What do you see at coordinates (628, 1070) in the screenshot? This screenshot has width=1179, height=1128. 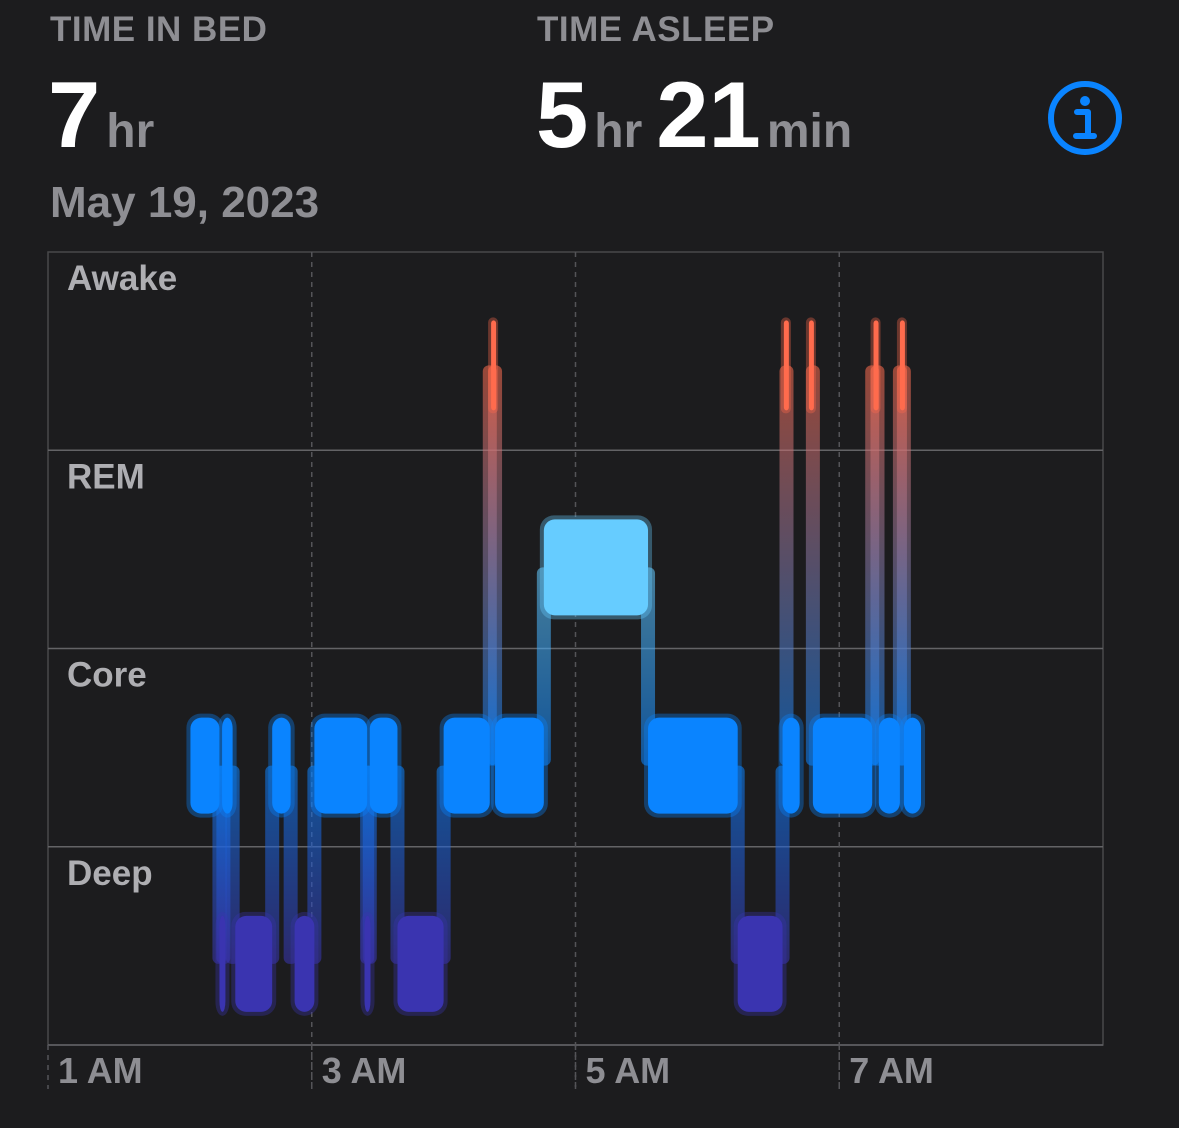 I see `x-tick-label: 5 AM` at bounding box center [628, 1070].